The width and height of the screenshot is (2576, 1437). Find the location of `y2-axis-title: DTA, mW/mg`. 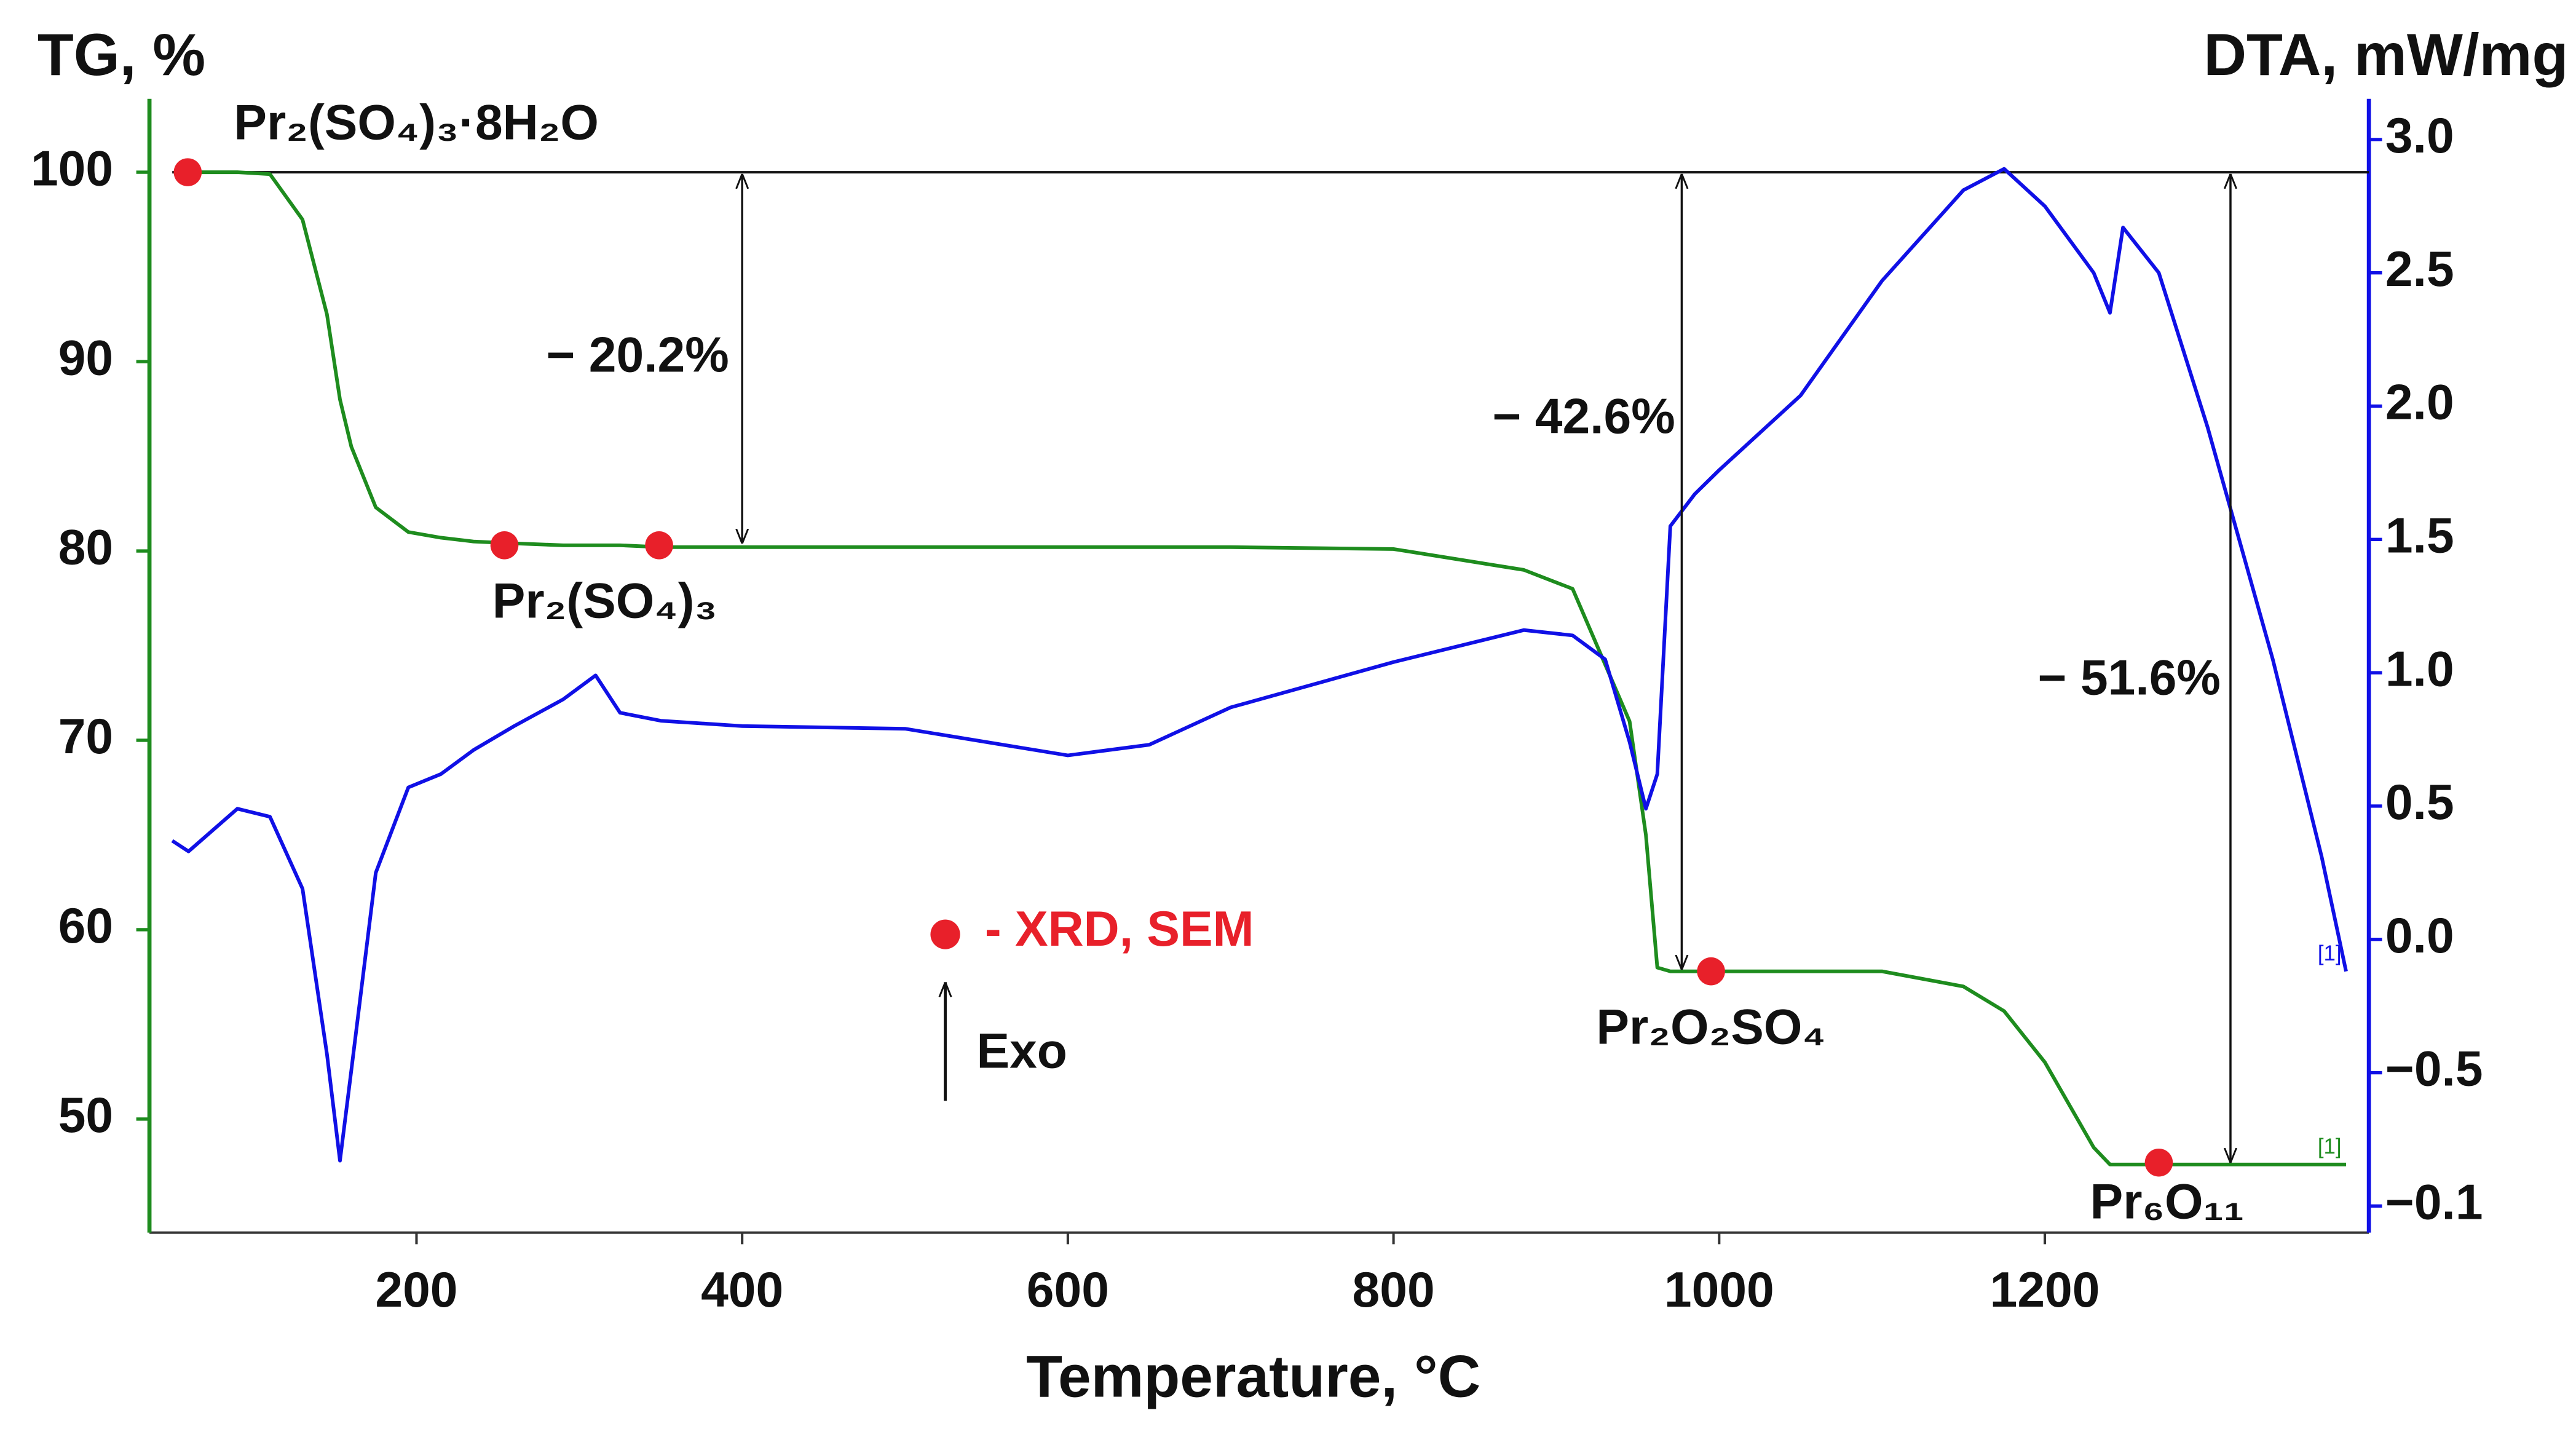

y2-axis-title: DTA, mW/mg is located at coordinates (2385, 55).